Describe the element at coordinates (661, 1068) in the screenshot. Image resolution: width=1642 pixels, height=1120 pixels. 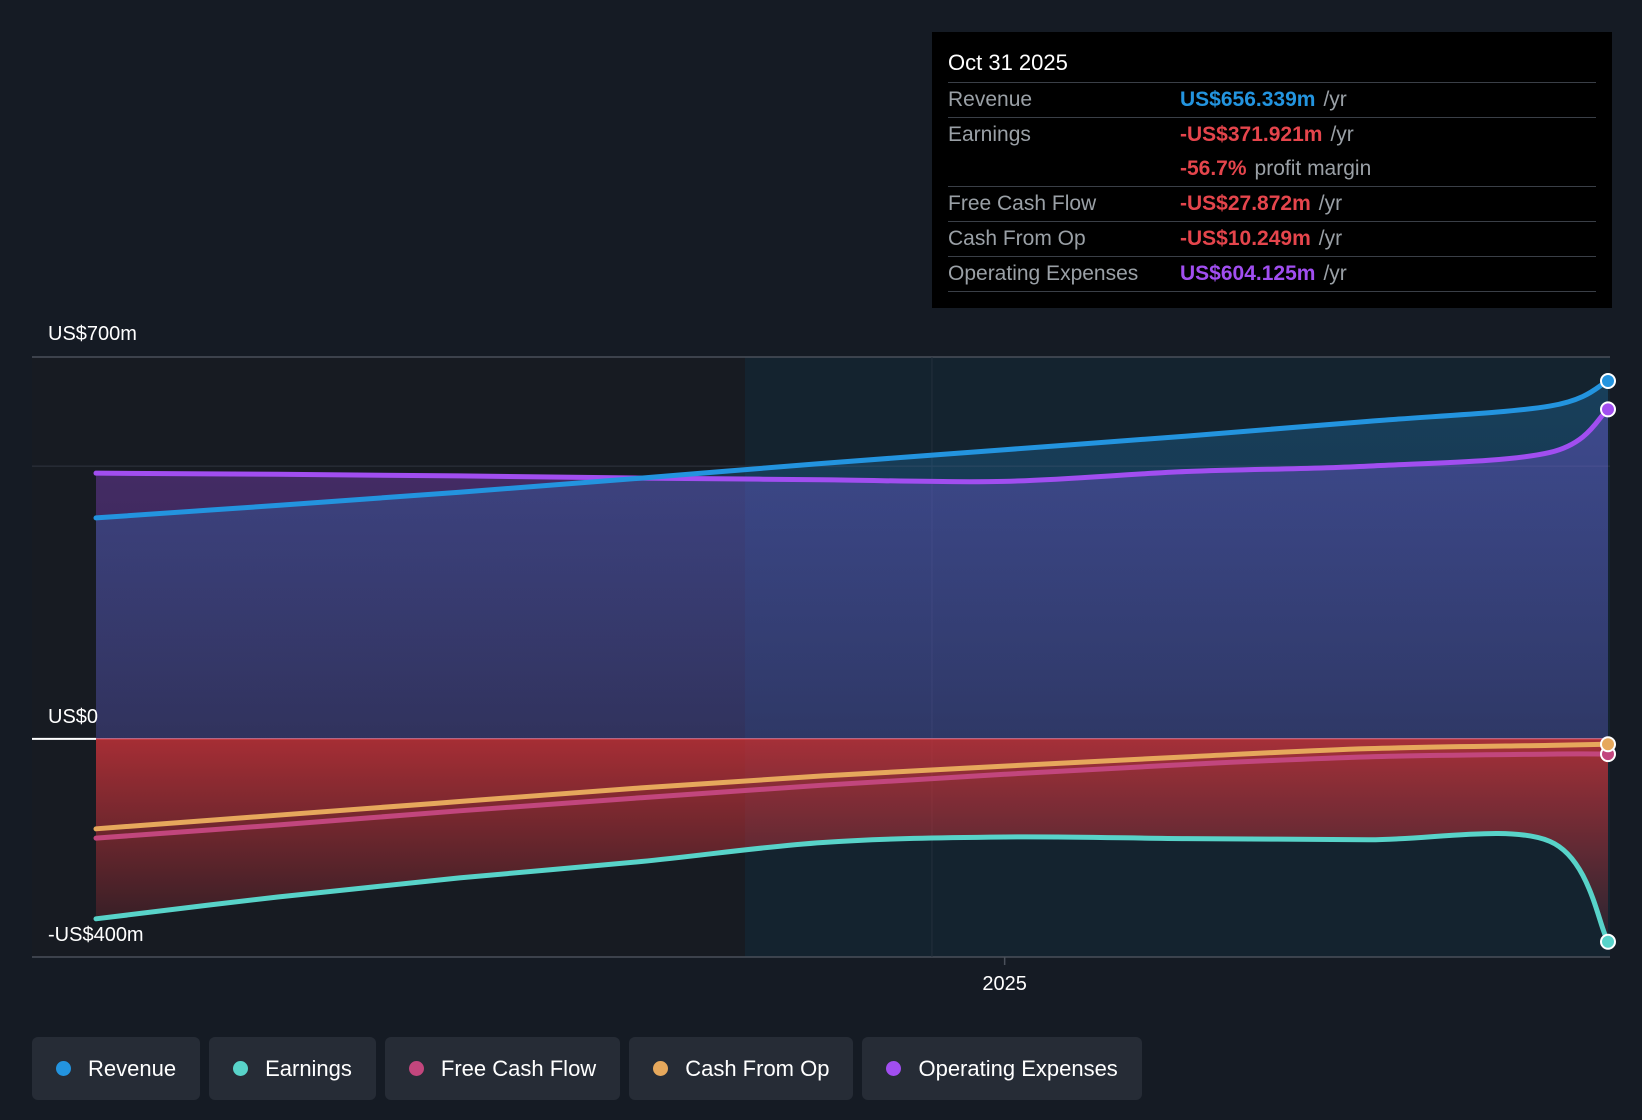
I see `cash-from-op-dot-icon` at that location.